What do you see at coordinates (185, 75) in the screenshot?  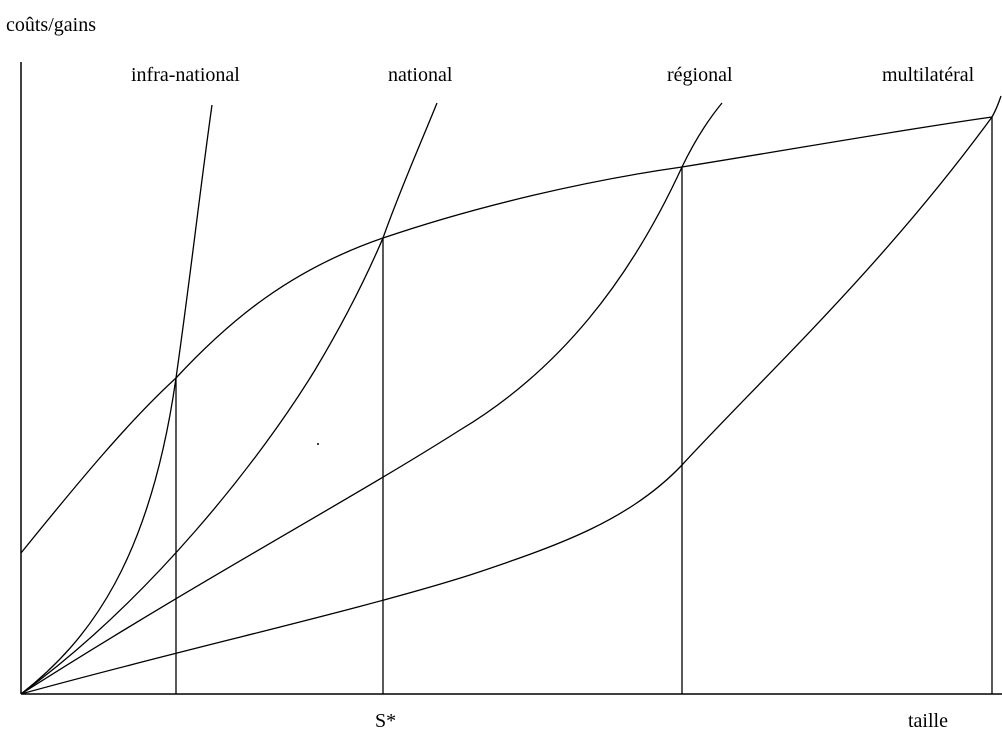 I see `curve-label-infra-national: infra-national` at bounding box center [185, 75].